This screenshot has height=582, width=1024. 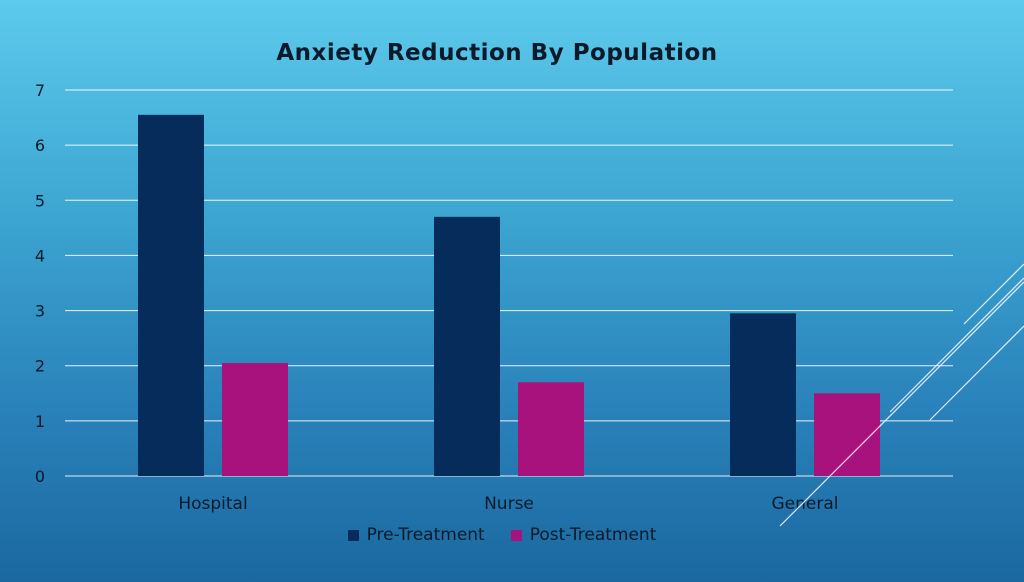 What do you see at coordinates (40, 283) in the screenshot?
I see `y-axis-tick-labels: 0 1 2 3 4 5 6 7` at bounding box center [40, 283].